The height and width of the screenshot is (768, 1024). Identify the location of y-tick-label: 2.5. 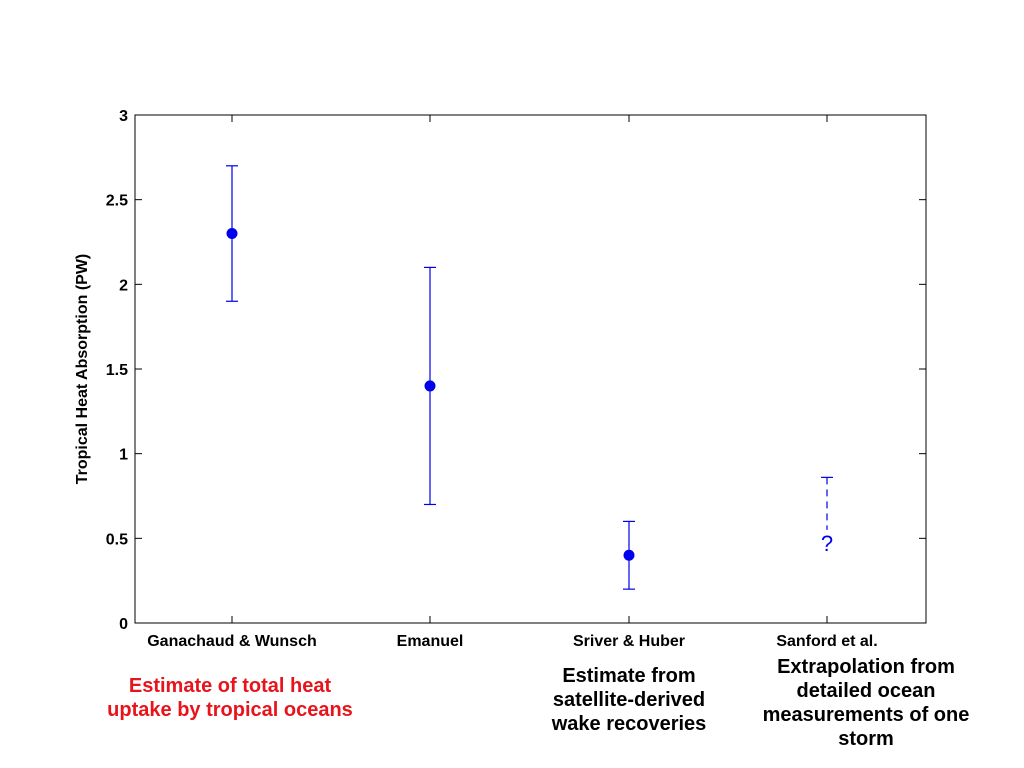
(117, 201).